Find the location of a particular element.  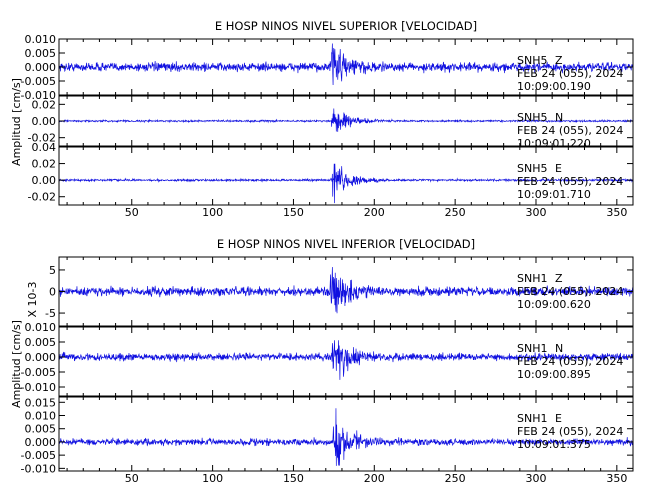

y-tick-label: 0.015 is located at coordinates (41, 402).